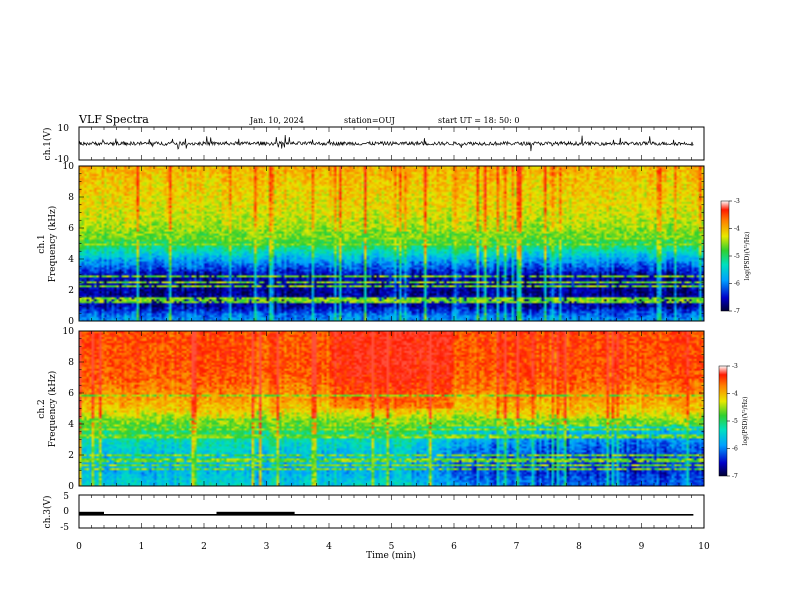  What do you see at coordinates (42, 408) in the screenshot?
I see `ch2-spec-ylabel-1: ch.2` at bounding box center [42, 408].